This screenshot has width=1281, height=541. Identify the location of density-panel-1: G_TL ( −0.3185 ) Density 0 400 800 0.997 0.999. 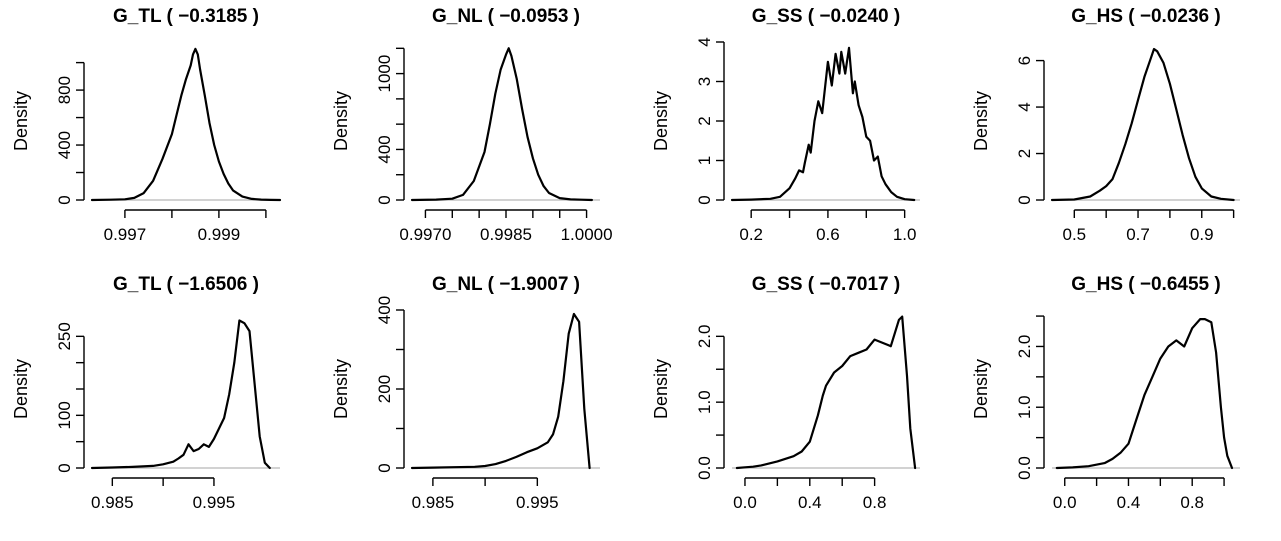
(160, 134).